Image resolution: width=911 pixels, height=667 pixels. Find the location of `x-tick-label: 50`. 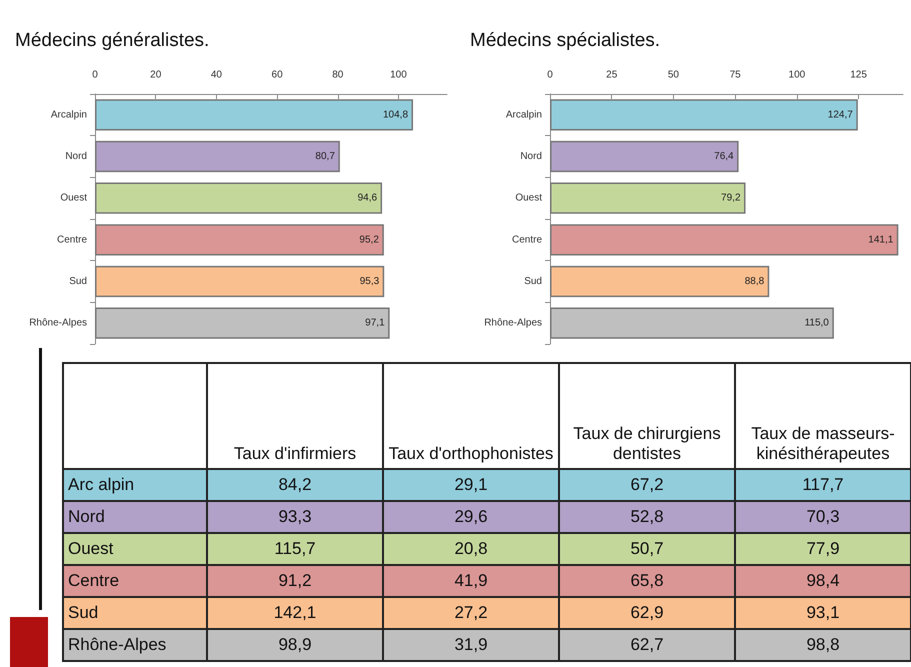

x-tick-label: 50 is located at coordinates (674, 75).